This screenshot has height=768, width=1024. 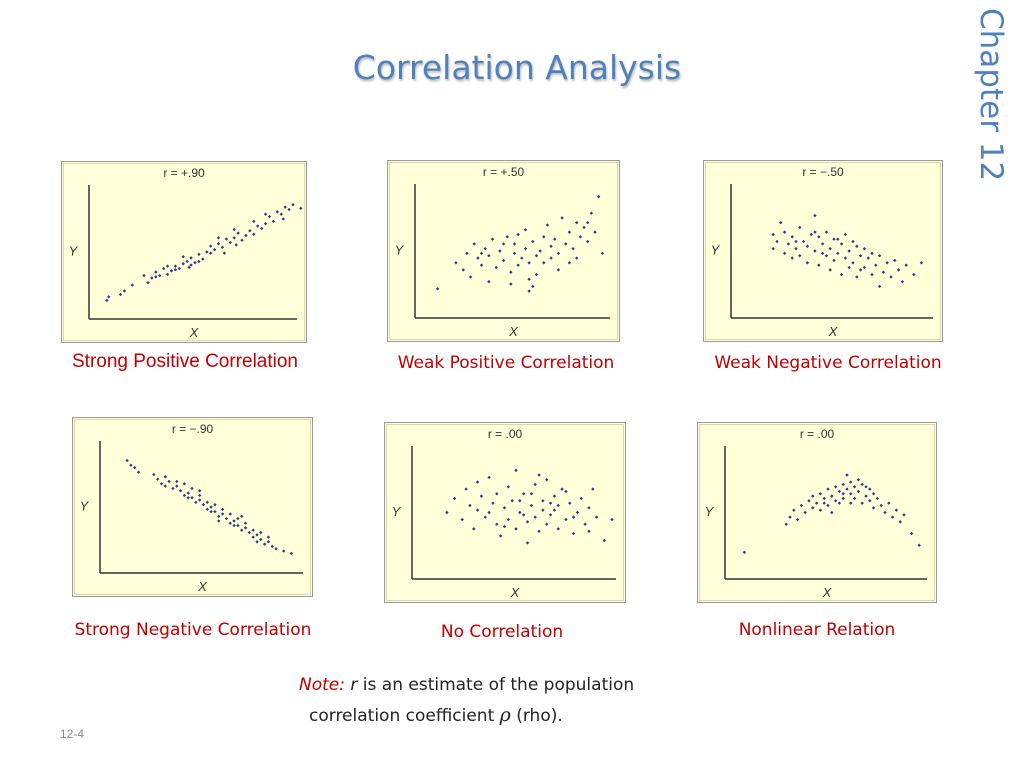 What do you see at coordinates (506, 363) in the screenshot?
I see `caption-weak-positive: Weak Positive Correlation` at bounding box center [506, 363].